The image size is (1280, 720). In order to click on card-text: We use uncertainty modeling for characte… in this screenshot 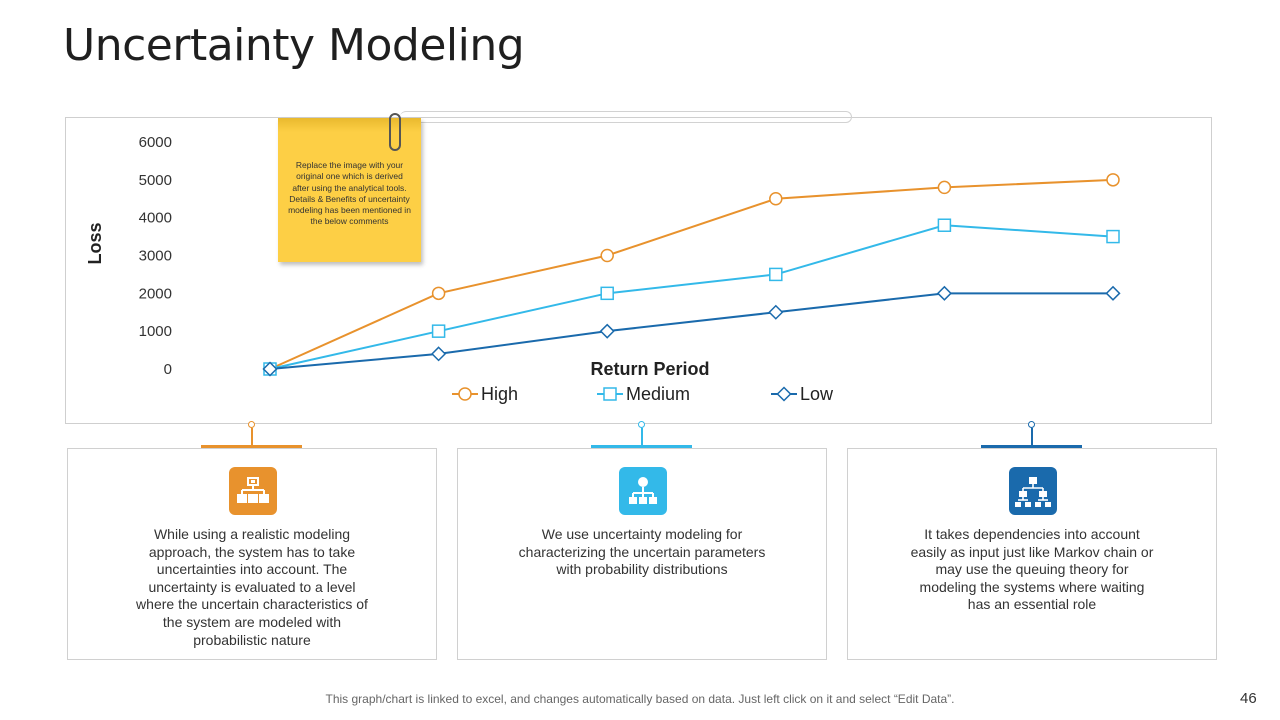, I will do `click(642, 552)`.